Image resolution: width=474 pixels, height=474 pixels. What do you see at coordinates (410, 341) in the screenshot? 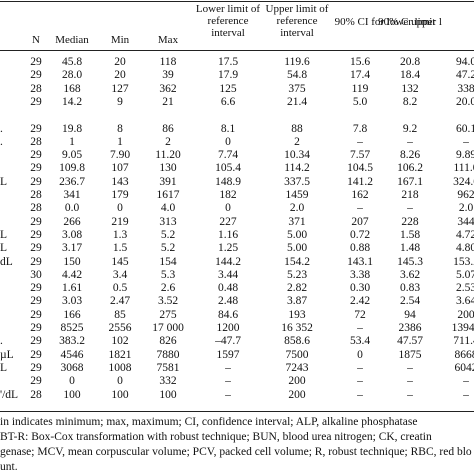
I see `table-cell: 47.57` at bounding box center [410, 341].